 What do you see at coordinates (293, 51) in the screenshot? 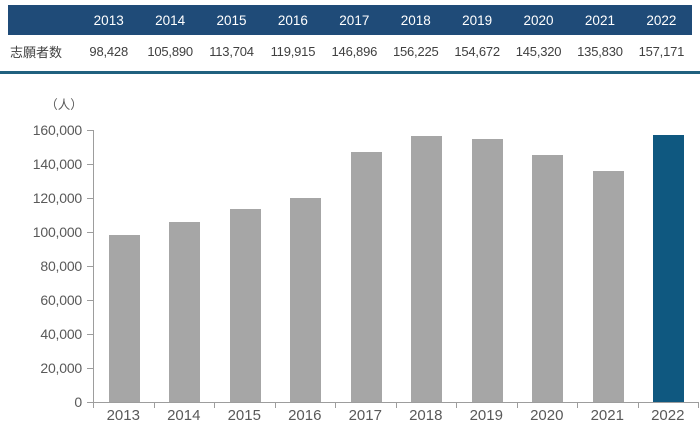
I see `table-cell-value: 119,915` at bounding box center [293, 51].